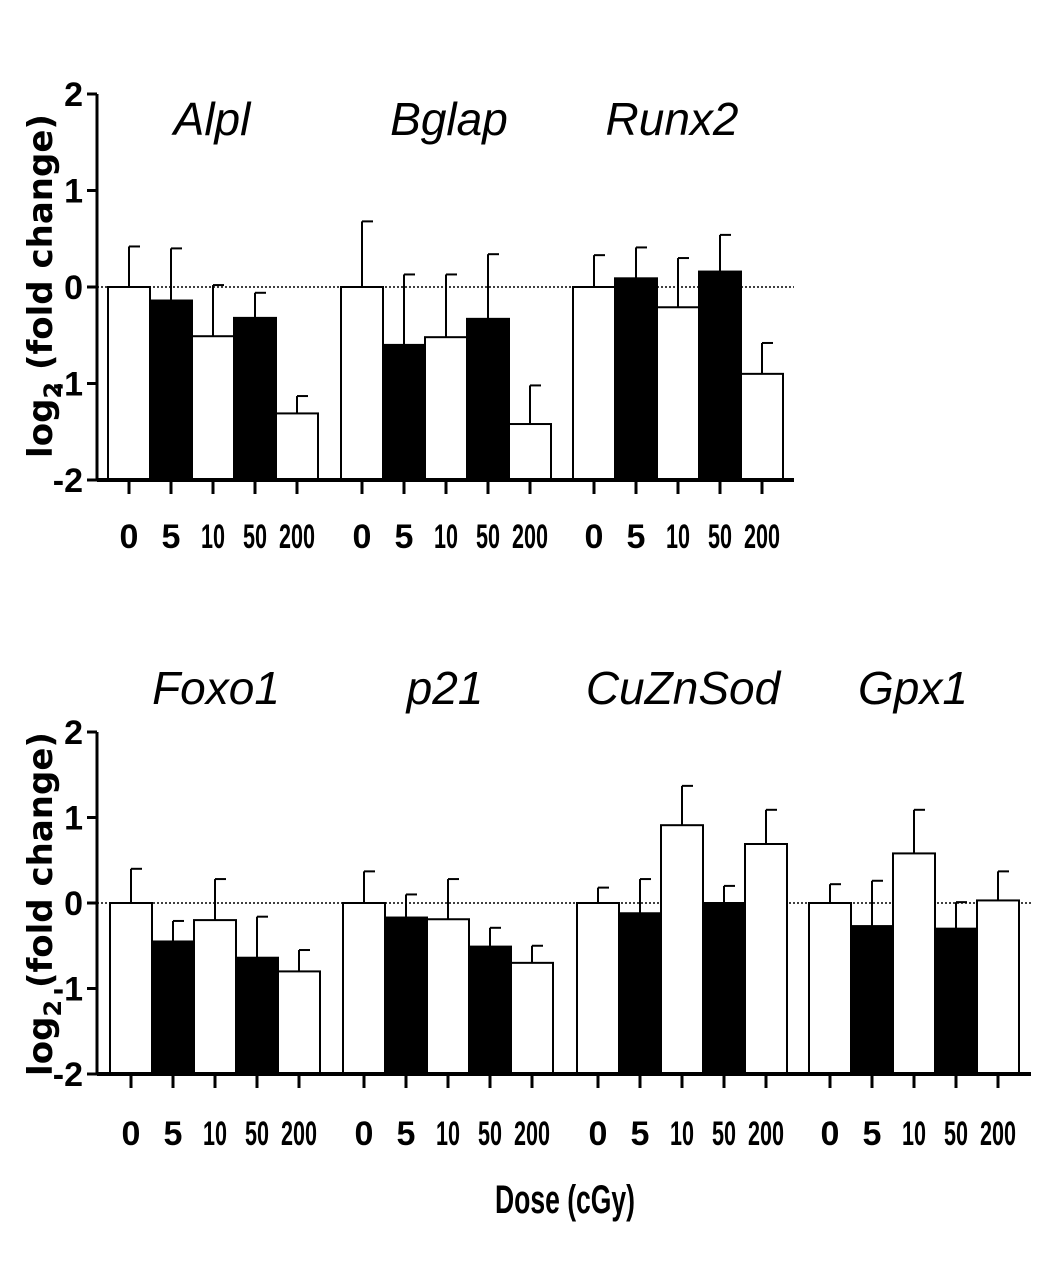  What do you see at coordinates (913, 688) in the screenshot?
I see `gene-title: Gpx1` at bounding box center [913, 688].